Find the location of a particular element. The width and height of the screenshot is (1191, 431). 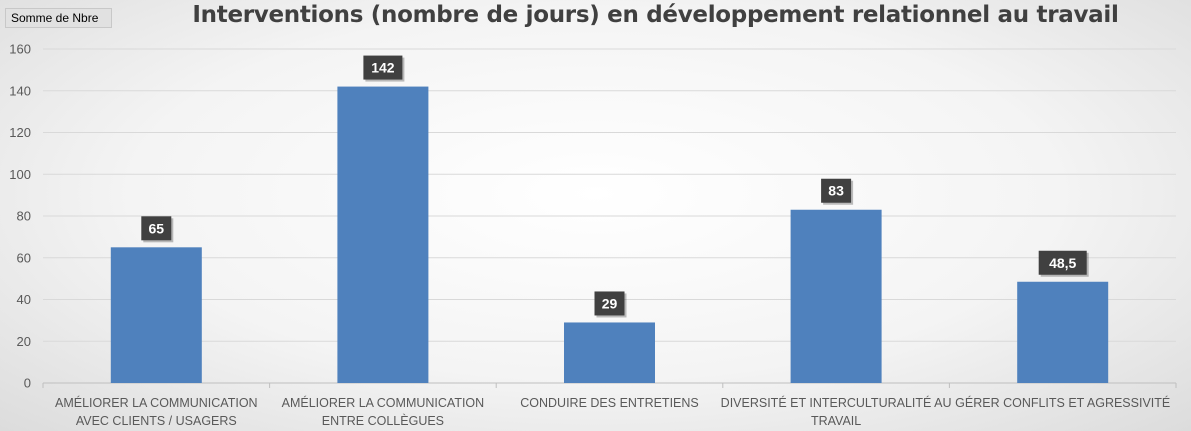

y-tick-label: 140 is located at coordinates (20, 90).